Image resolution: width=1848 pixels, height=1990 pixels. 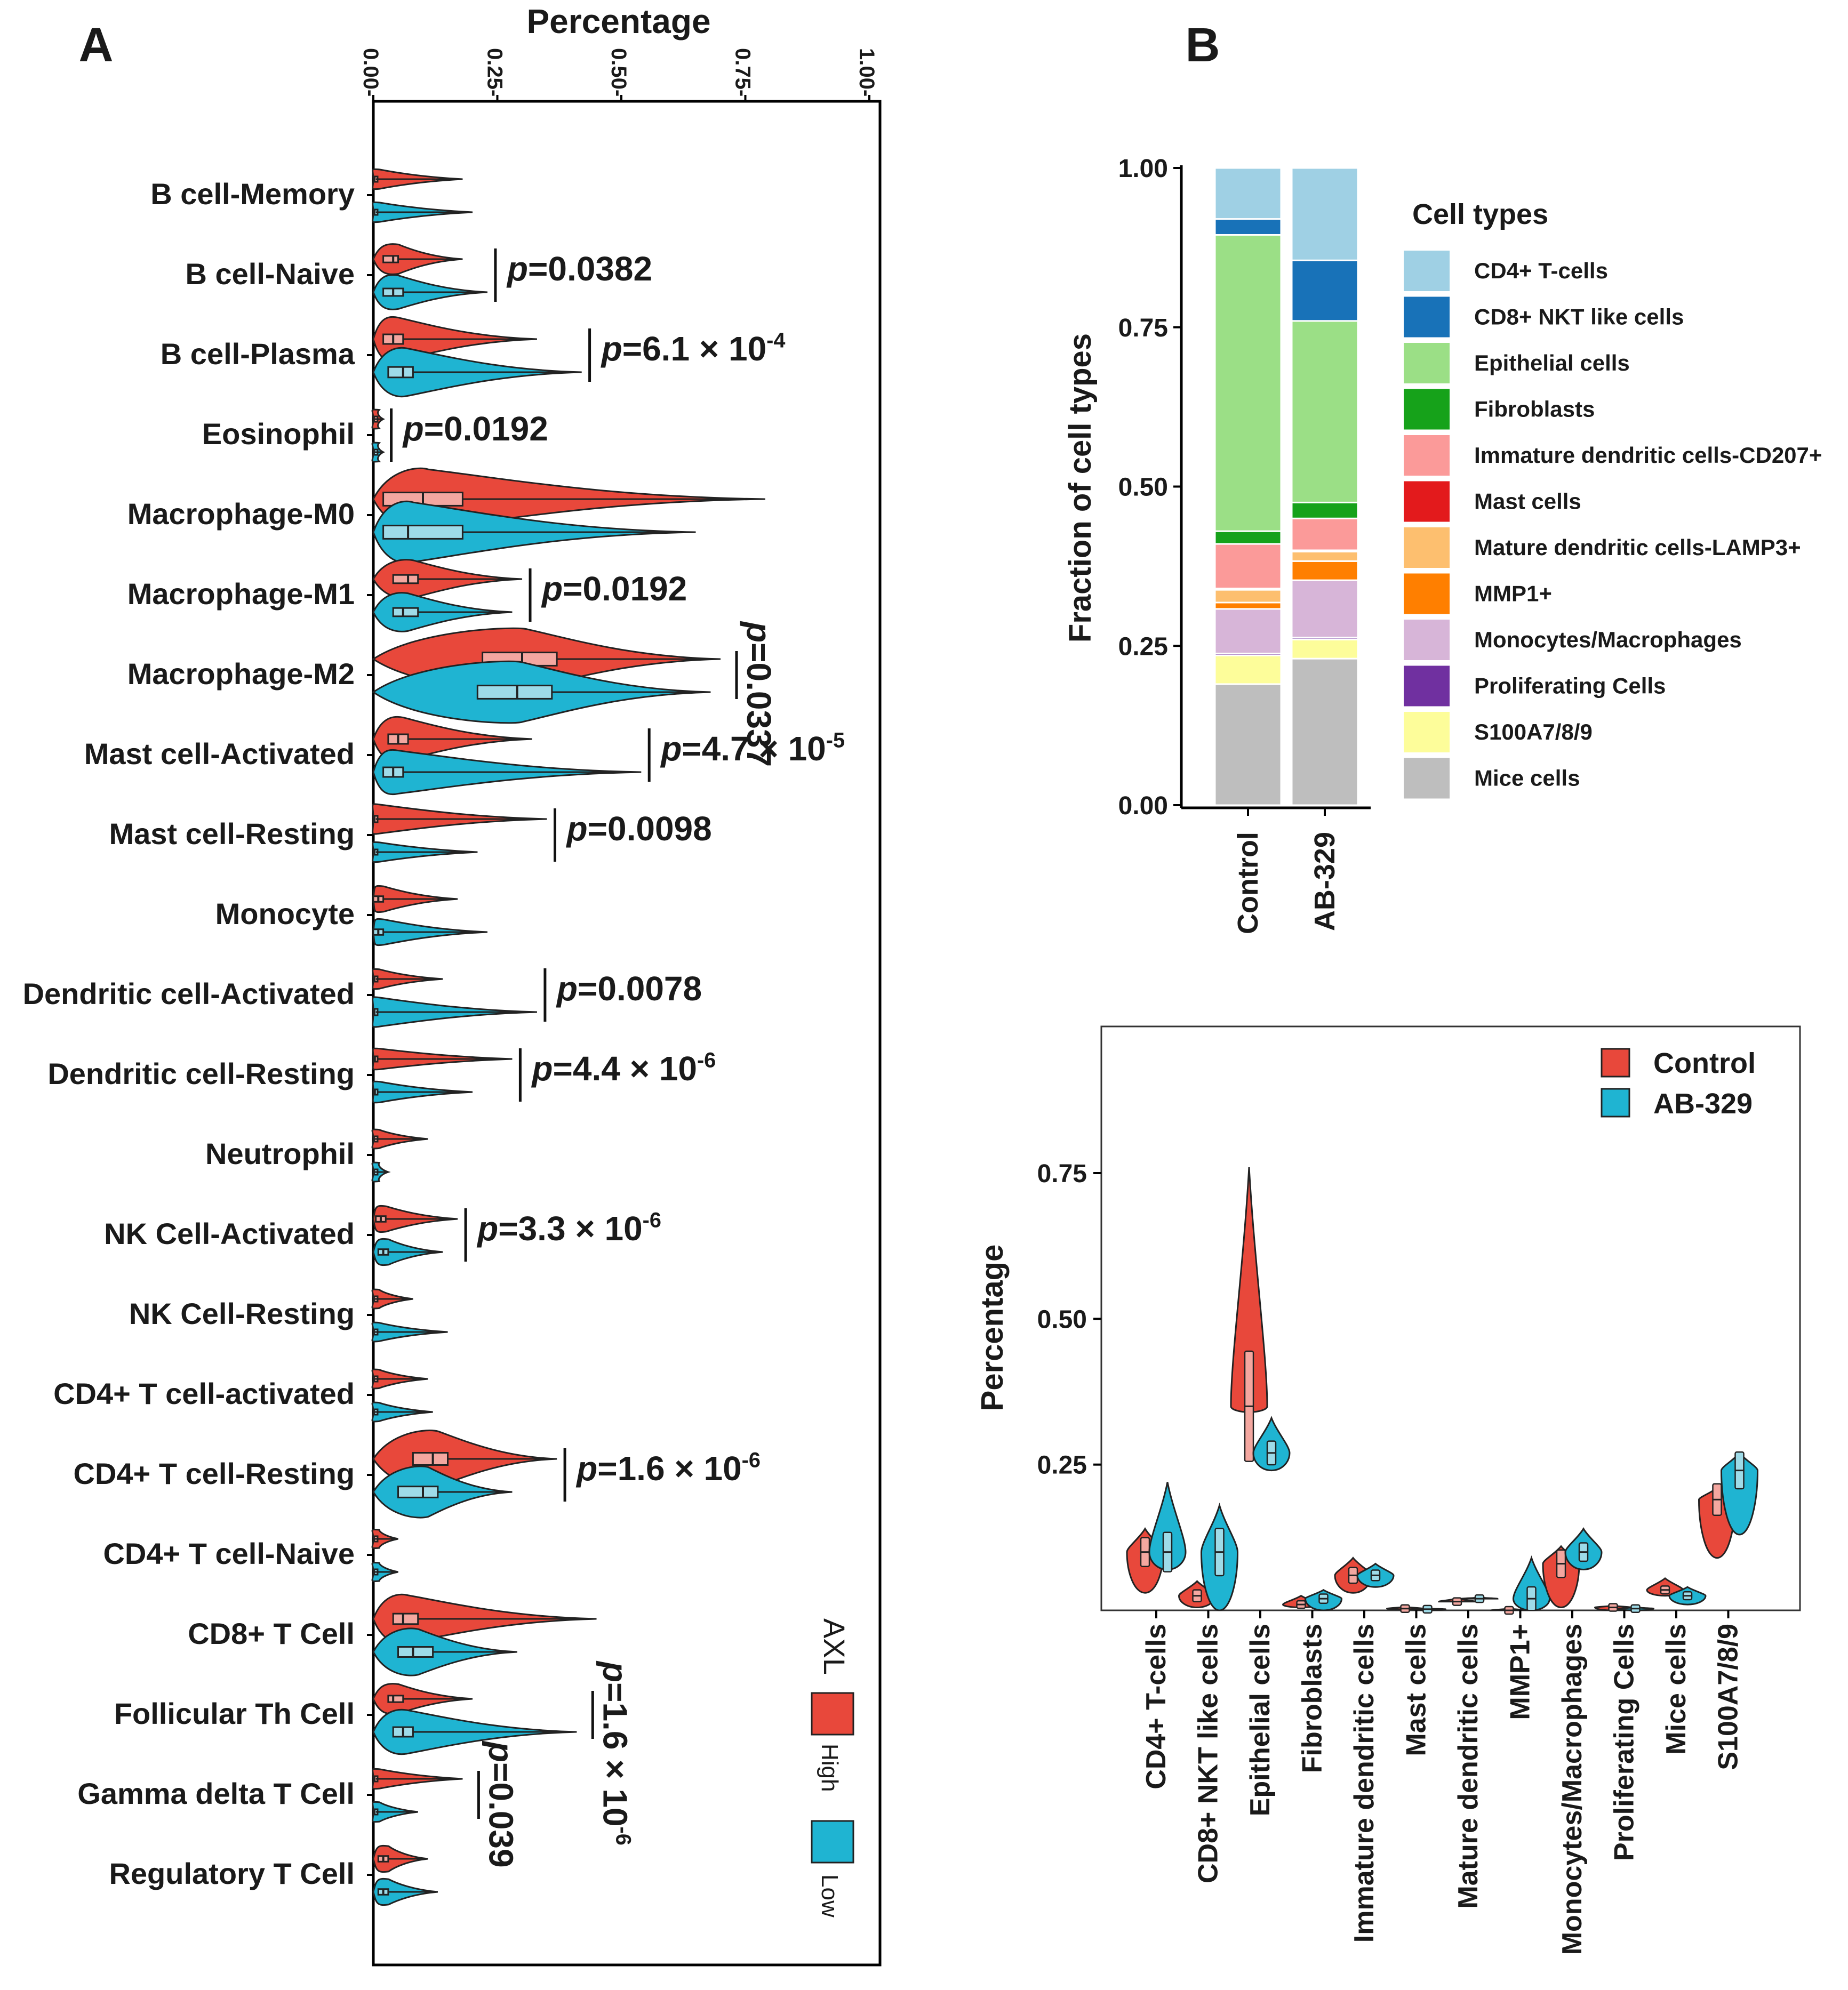 What do you see at coordinates (1704, 1063) in the screenshot?
I see `legend-label-control: Control` at bounding box center [1704, 1063].